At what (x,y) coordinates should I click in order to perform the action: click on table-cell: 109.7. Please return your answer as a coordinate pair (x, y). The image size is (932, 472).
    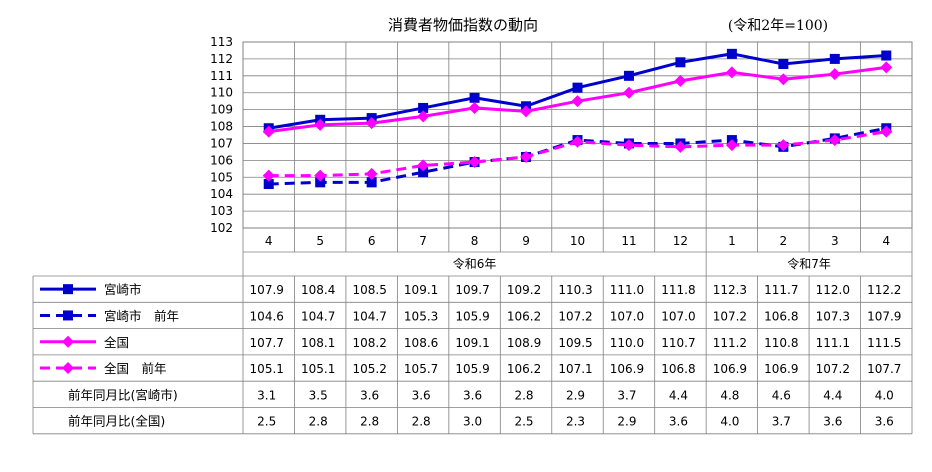
    Looking at the image, I should click on (472, 290).